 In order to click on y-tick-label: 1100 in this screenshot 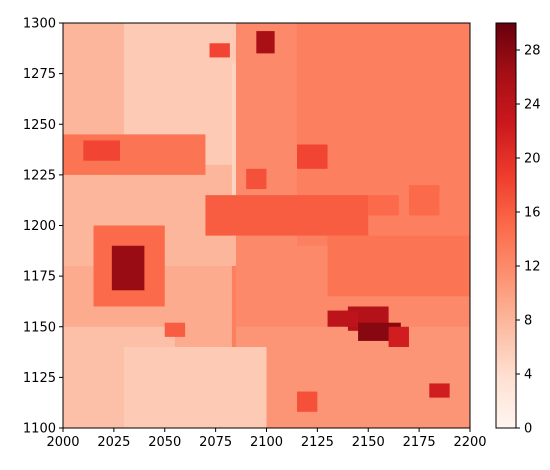, I will do `click(39, 429)`.